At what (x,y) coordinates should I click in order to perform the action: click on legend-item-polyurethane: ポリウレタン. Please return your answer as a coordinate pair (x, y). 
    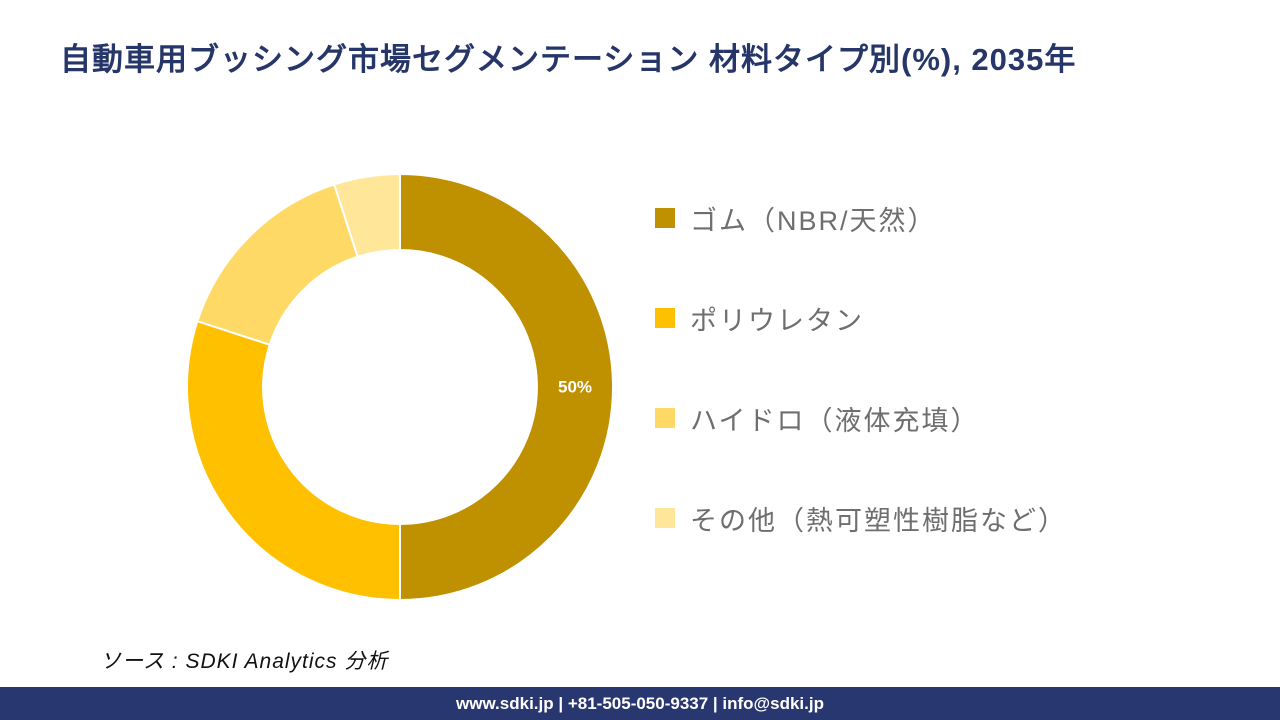
    Looking at the image, I should click on (861, 318).